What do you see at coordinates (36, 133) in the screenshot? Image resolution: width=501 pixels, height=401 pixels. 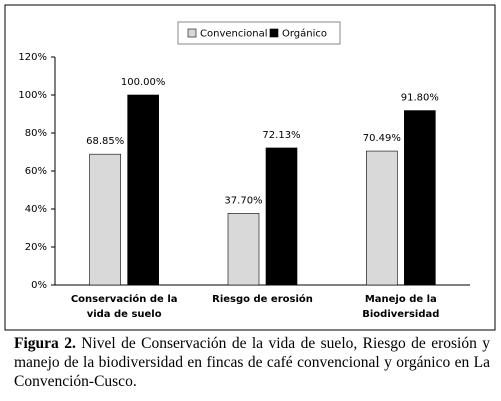 I see `y-tick-label: 80%` at bounding box center [36, 133].